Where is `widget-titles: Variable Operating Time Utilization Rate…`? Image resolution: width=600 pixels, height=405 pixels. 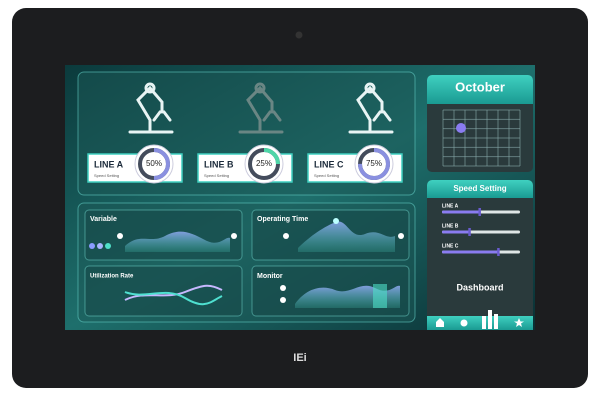
widget-titles: Variable Operating Time Utilization Rate… is located at coordinates (199, 248).